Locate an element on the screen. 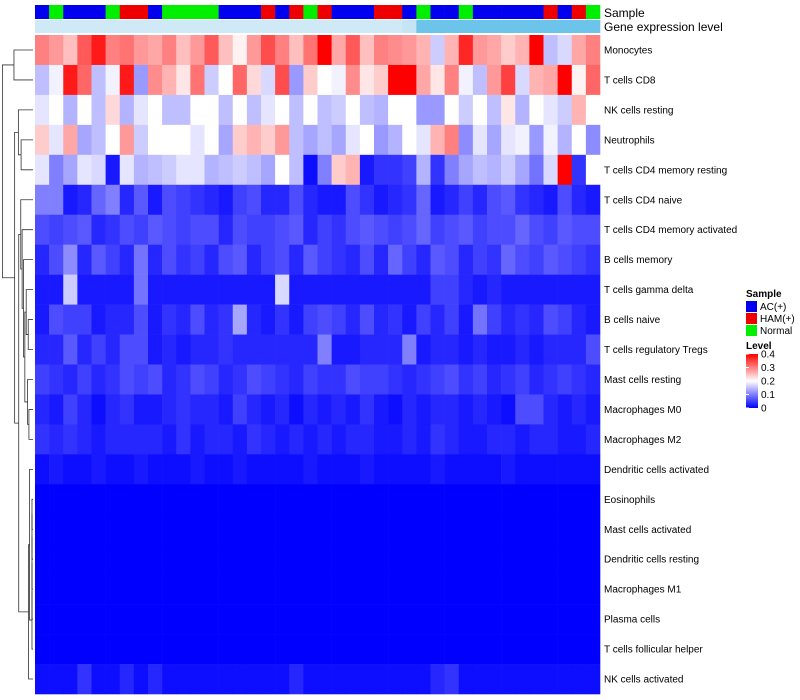  row-label: NK cells resting is located at coordinates (638, 110).